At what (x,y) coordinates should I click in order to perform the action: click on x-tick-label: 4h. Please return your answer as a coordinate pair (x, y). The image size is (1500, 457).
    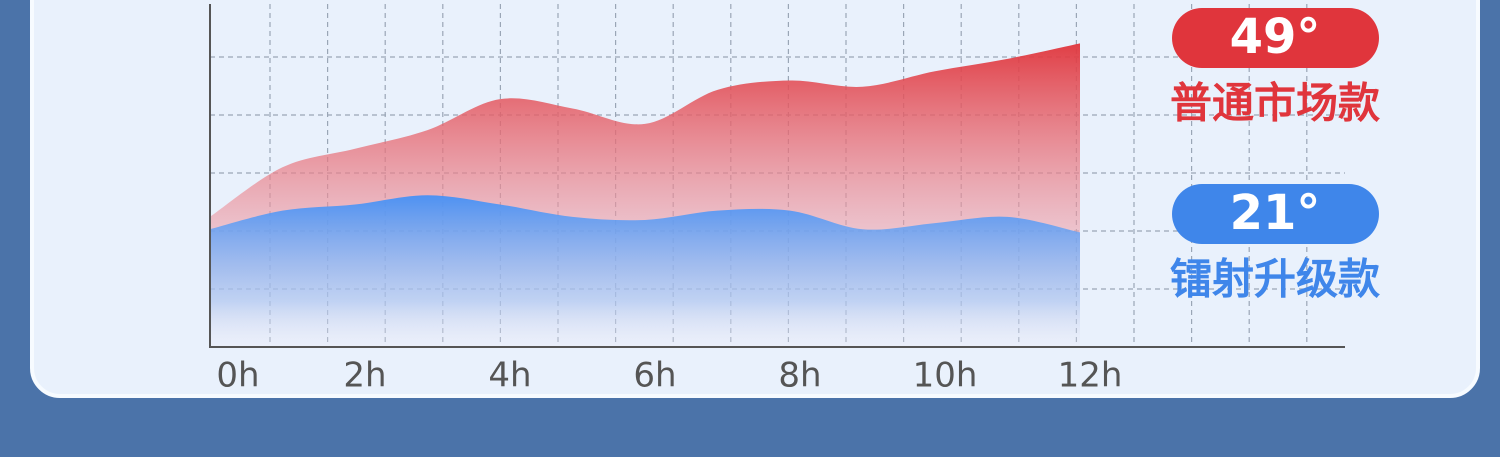
    Looking at the image, I should click on (509, 376).